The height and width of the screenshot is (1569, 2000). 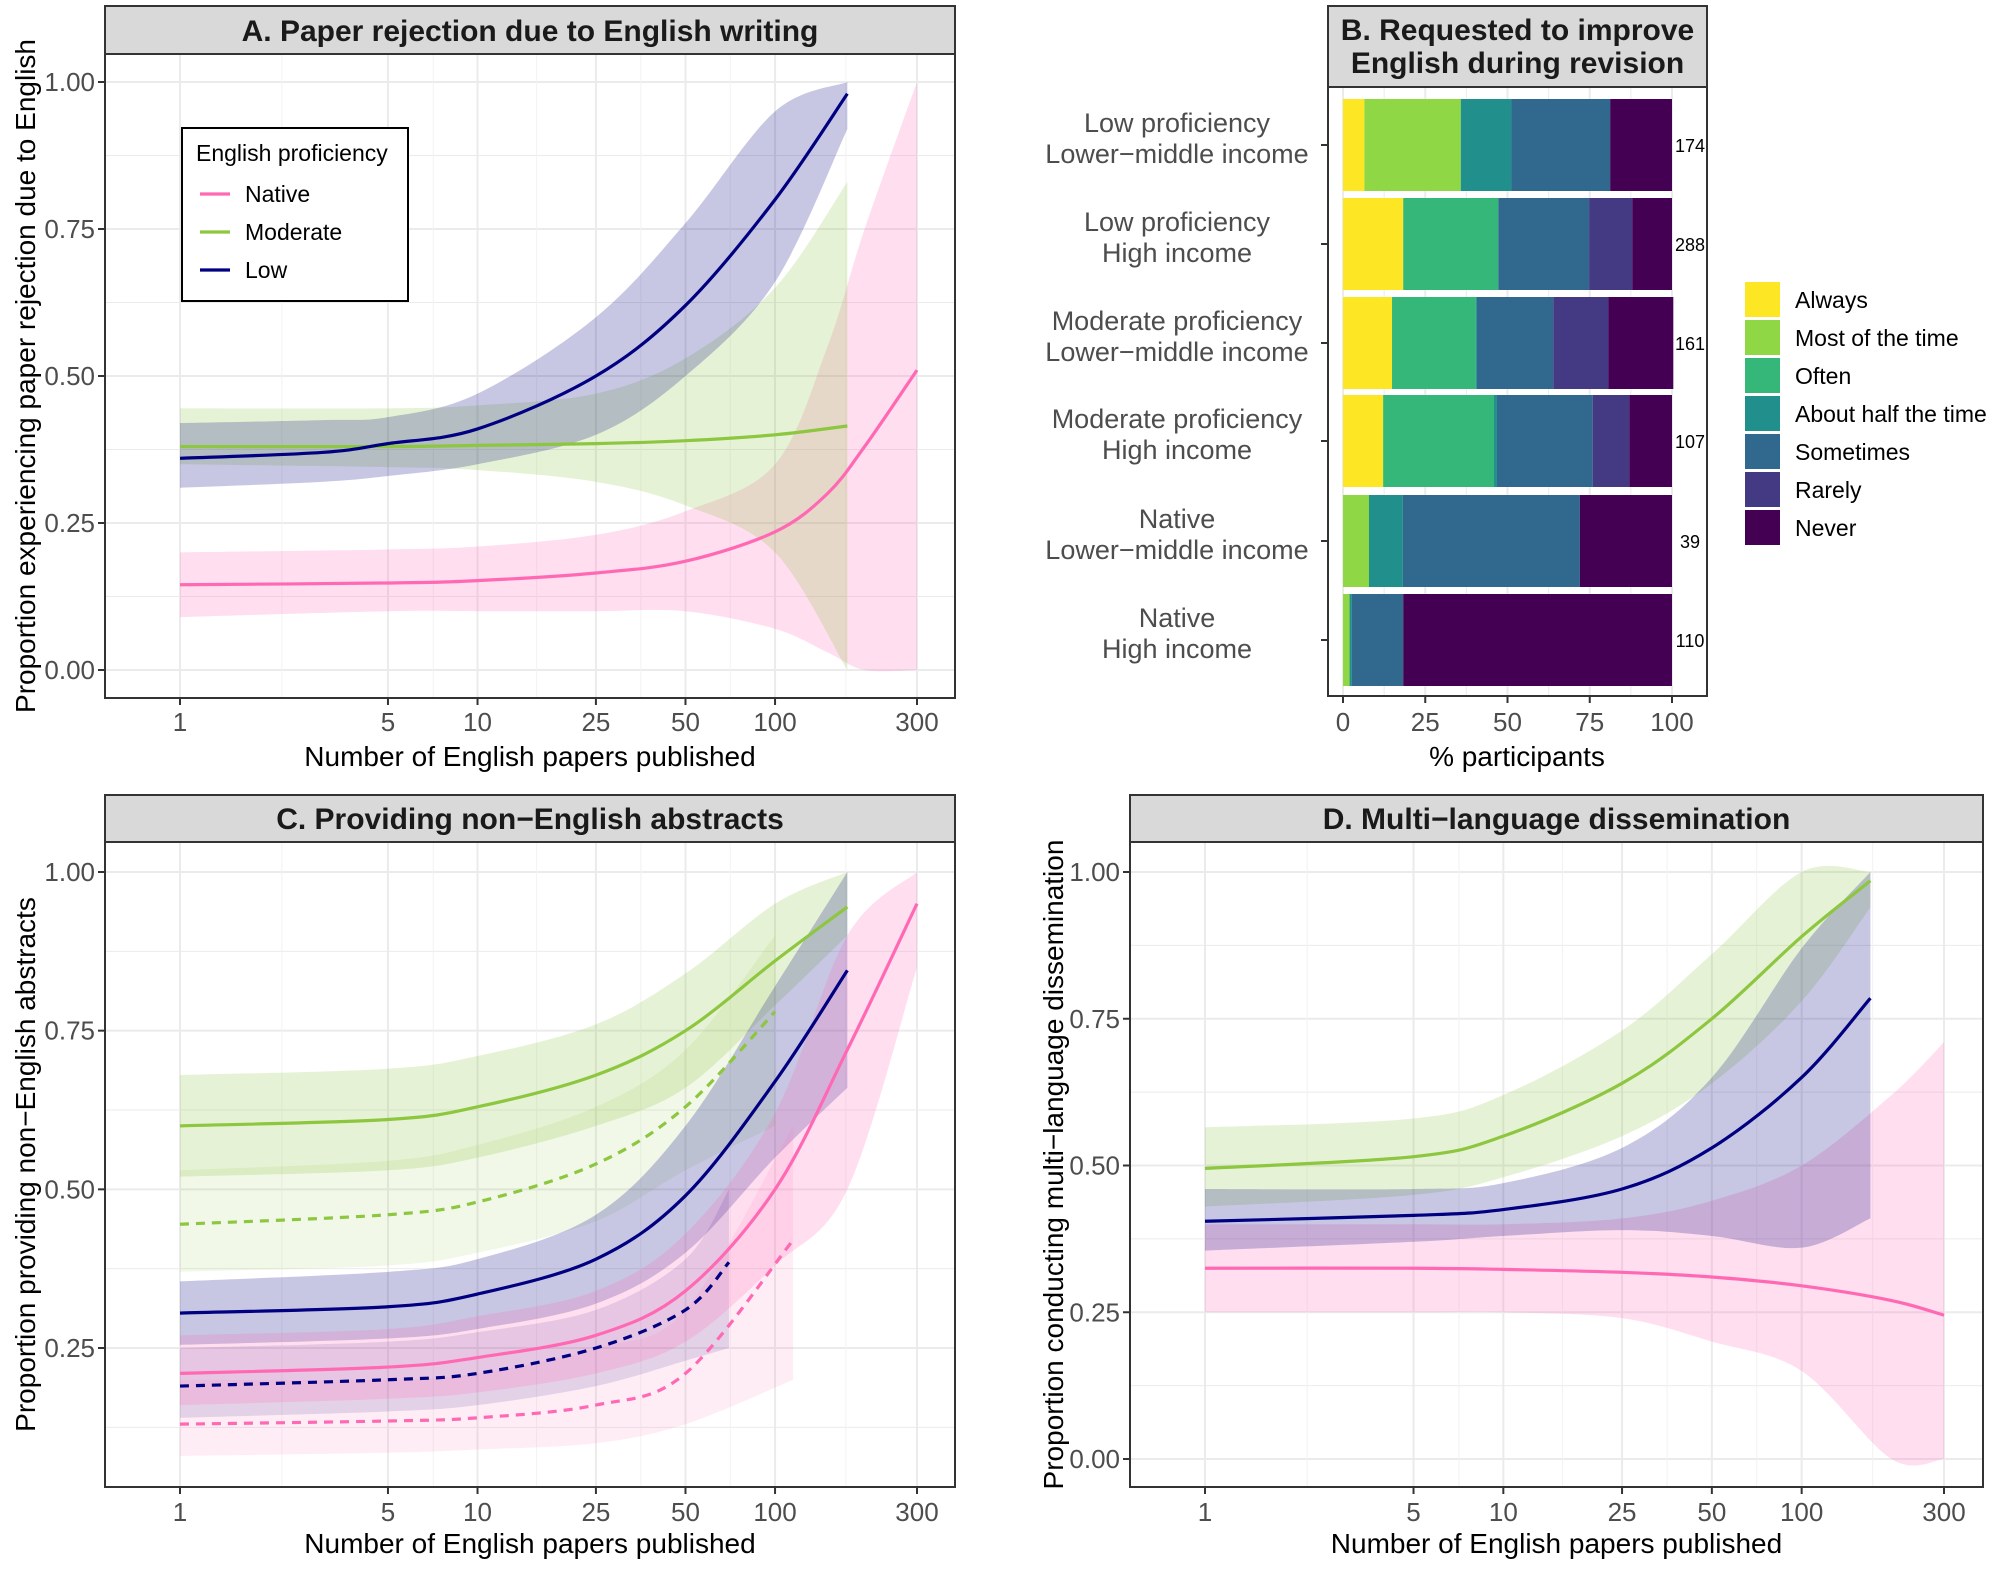 What do you see at coordinates (1517, 30) in the screenshot?
I see `panel-title-line1: B. Requested to improve` at bounding box center [1517, 30].